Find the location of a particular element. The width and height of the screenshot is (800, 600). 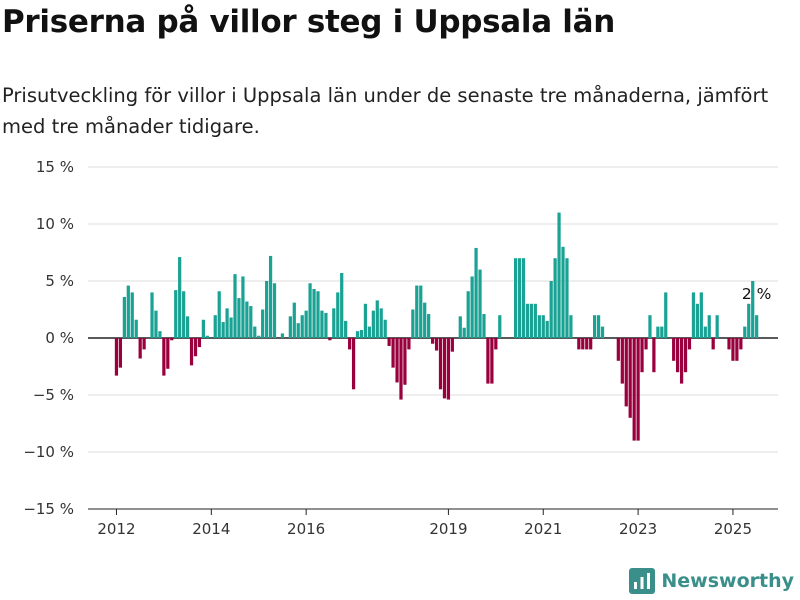

newsworthy-logo: Newsworthy is located at coordinates (711, 581).